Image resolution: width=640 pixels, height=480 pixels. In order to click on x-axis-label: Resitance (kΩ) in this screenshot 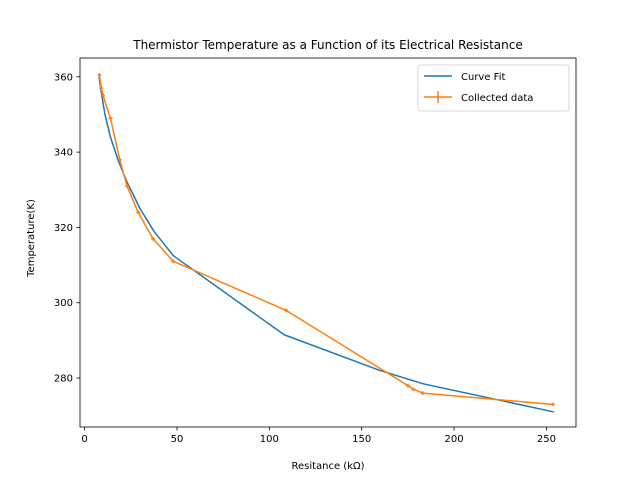, I will do `click(327, 466)`.